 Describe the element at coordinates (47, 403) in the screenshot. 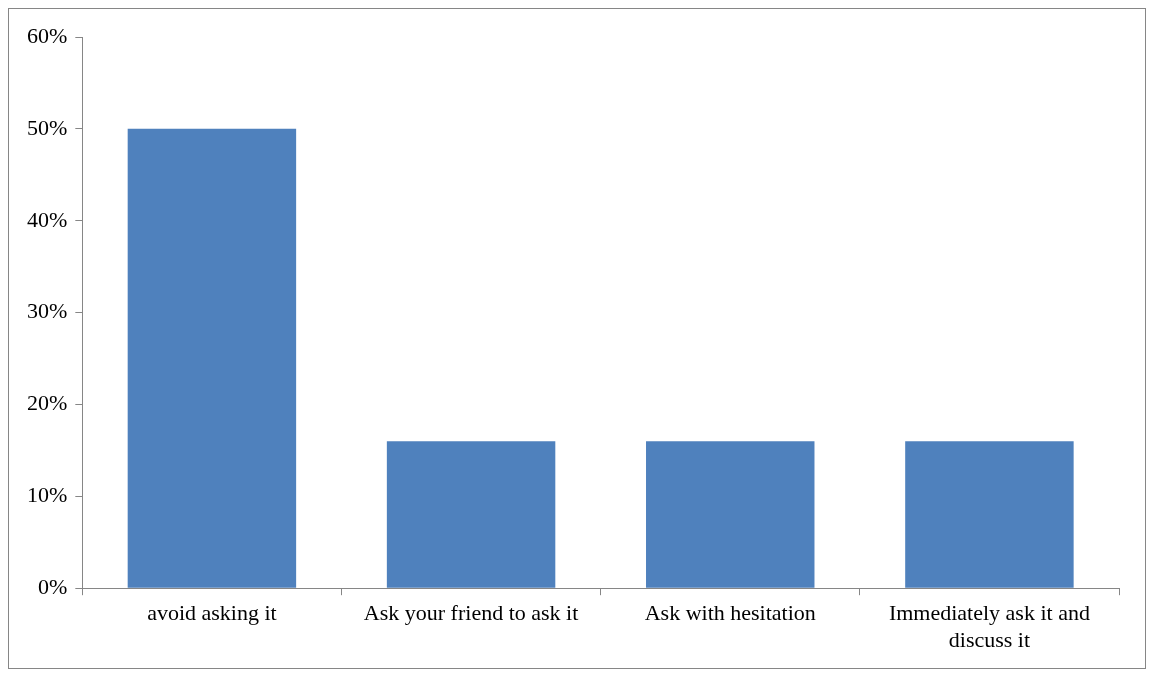

I see `y-tick-label: 20%` at that location.